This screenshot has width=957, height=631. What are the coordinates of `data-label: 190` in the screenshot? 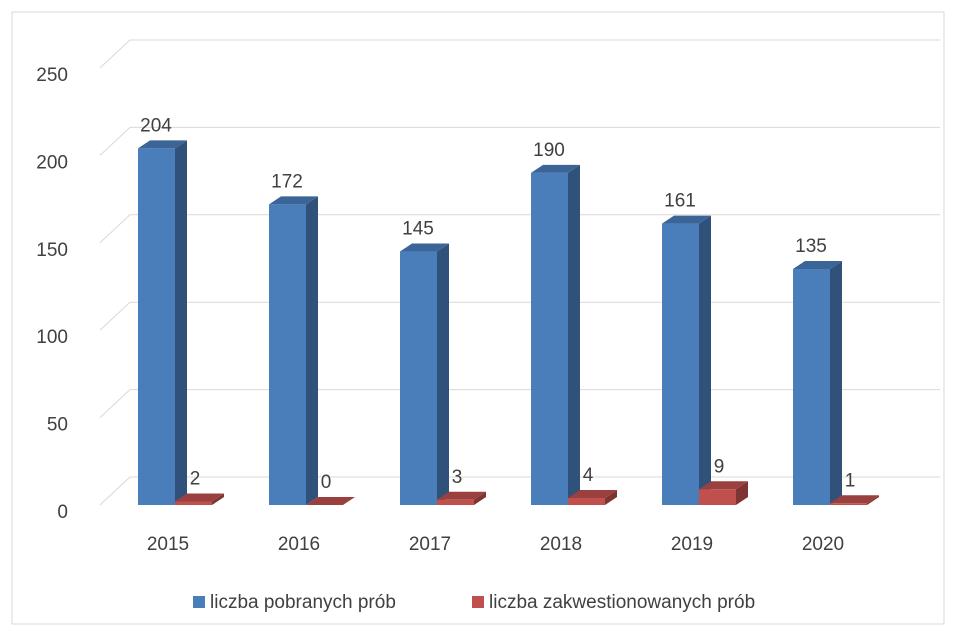 It's located at (549, 150).